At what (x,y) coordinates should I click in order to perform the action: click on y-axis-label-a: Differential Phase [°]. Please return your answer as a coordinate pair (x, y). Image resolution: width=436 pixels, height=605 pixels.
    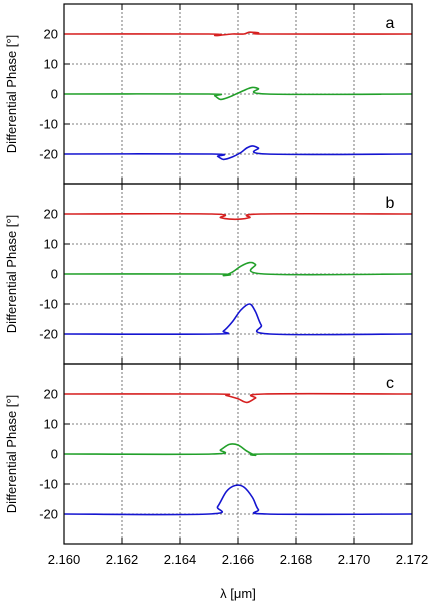
    Looking at the image, I should click on (11, 94).